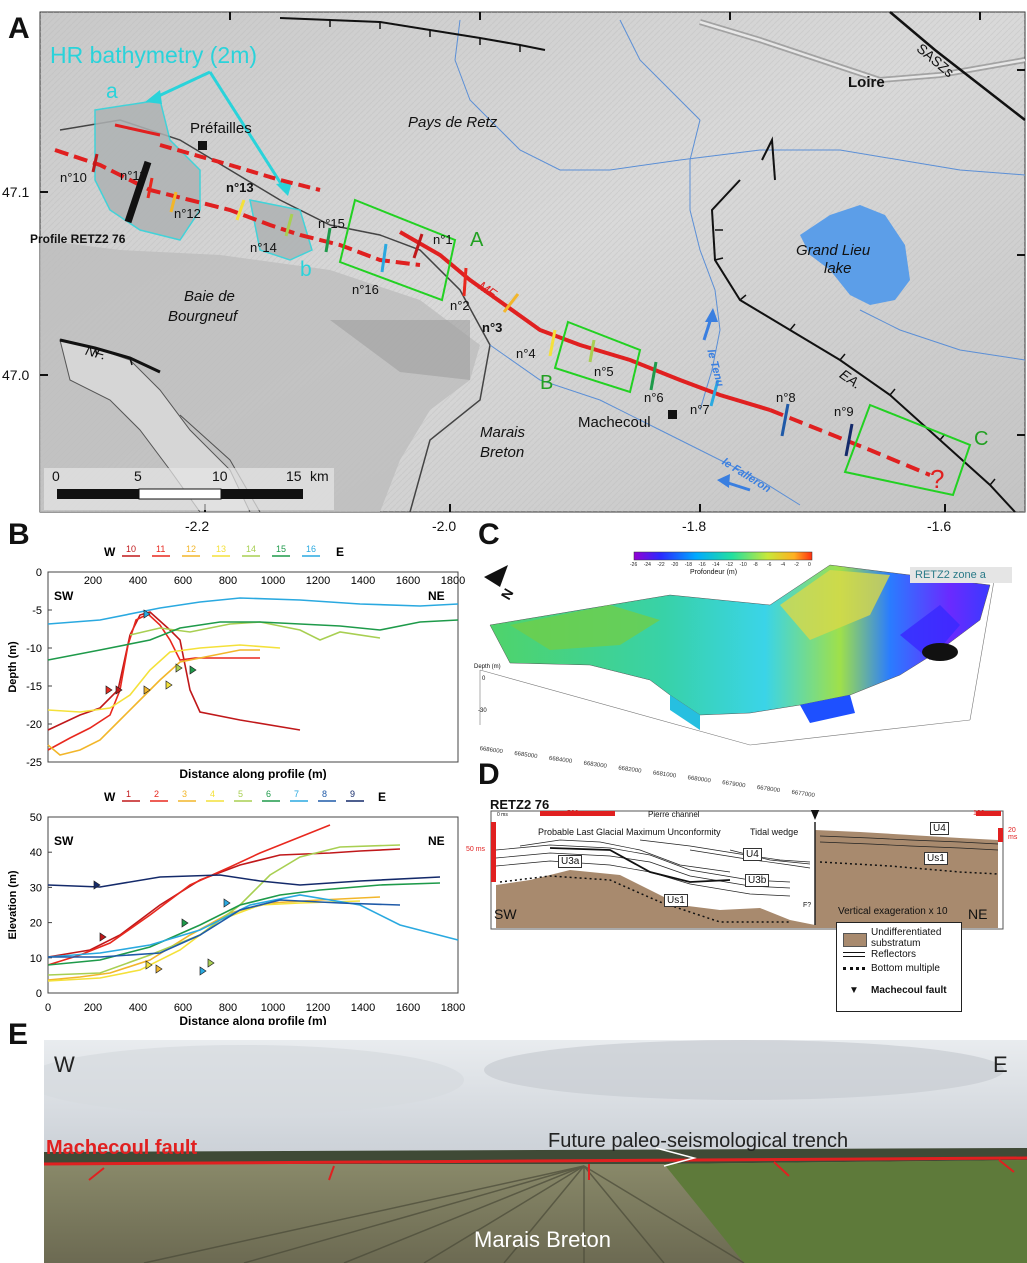  I want to click on y-axis-label: Depth (m), so click(13, 667).